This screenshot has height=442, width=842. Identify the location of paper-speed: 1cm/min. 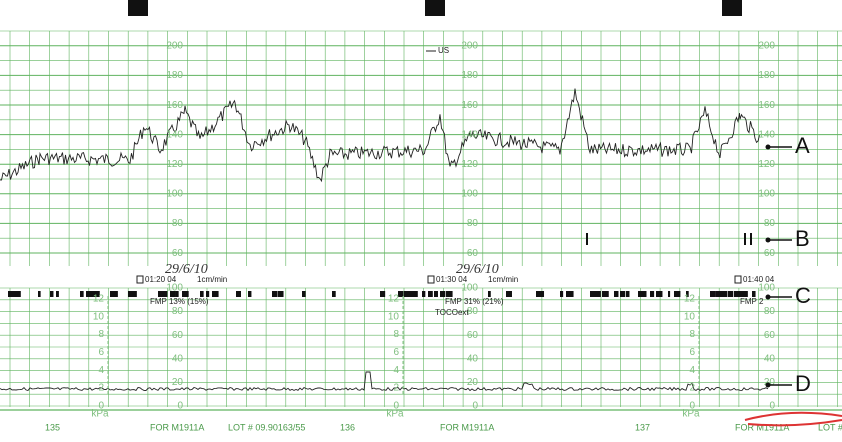
(212, 279).